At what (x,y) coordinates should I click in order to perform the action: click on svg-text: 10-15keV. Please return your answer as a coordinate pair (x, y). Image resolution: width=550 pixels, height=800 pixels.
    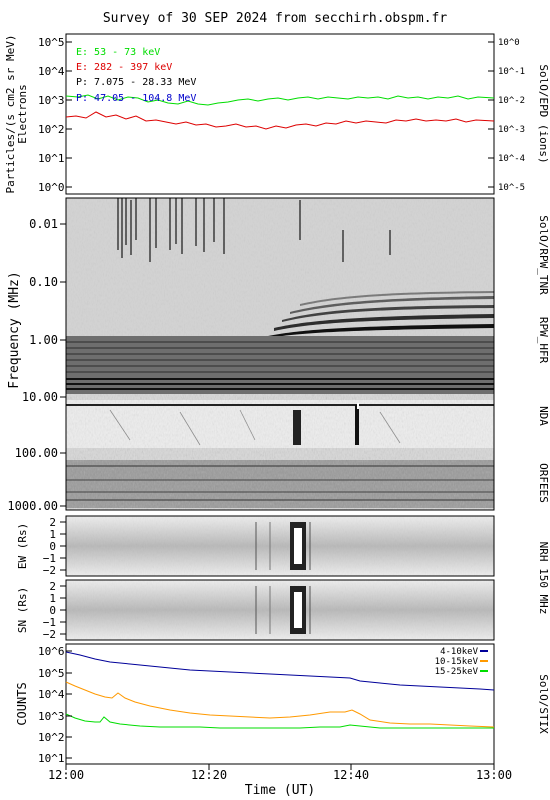
    Looking at the image, I should click on (457, 662).